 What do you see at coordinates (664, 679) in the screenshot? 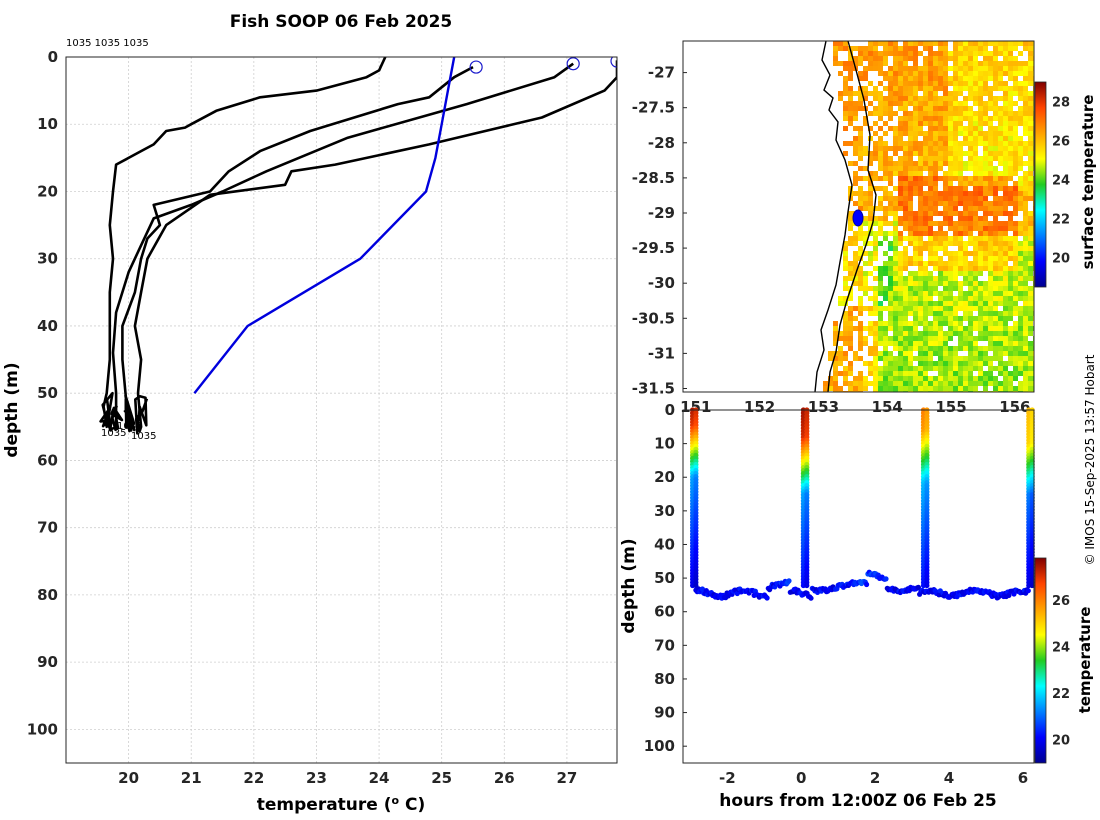
I see `section-y-tick-80: 80` at bounding box center [664, 679].